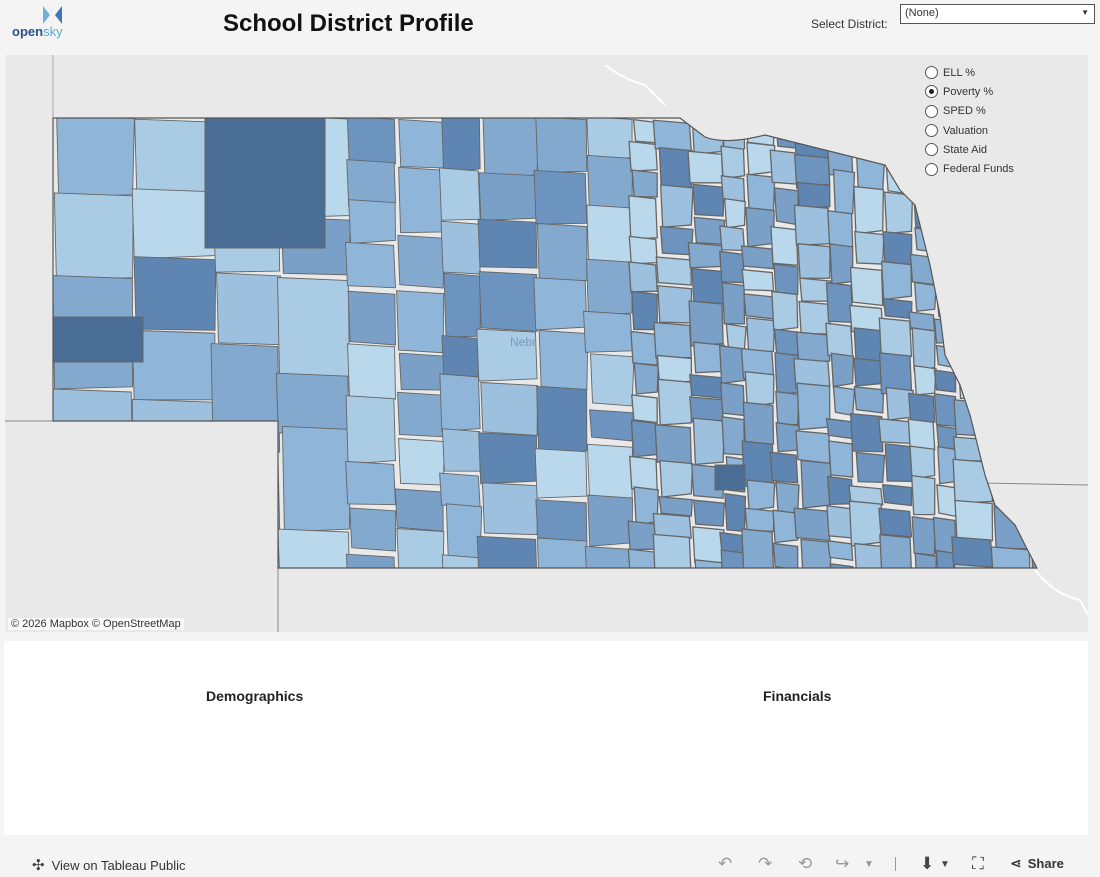 The width and height of the screenshot is (1100, 877). What do you see at coordinates (969, 149) in the screenshot?
I see `metric-option: State Aid` at bounding box center [969, 149].